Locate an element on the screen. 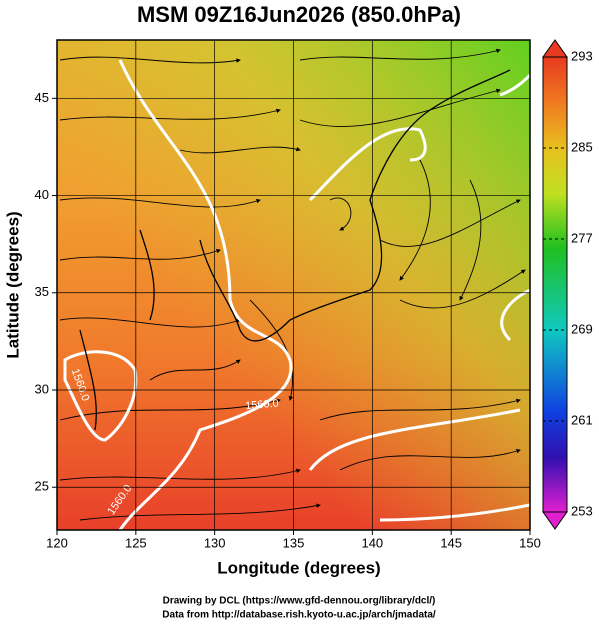  colorbar-max-arrow is located at coordinates (555, 48).